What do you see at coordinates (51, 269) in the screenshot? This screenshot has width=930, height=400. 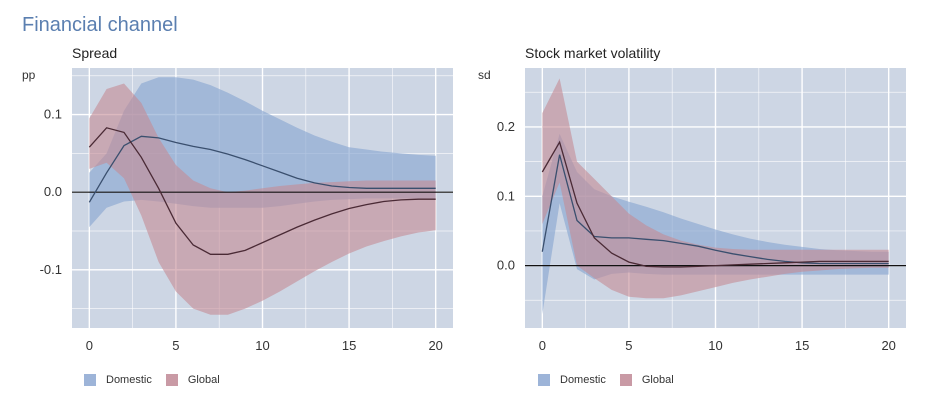 I see `y-tick-label: -0.1` at bounding box center [51, 269].